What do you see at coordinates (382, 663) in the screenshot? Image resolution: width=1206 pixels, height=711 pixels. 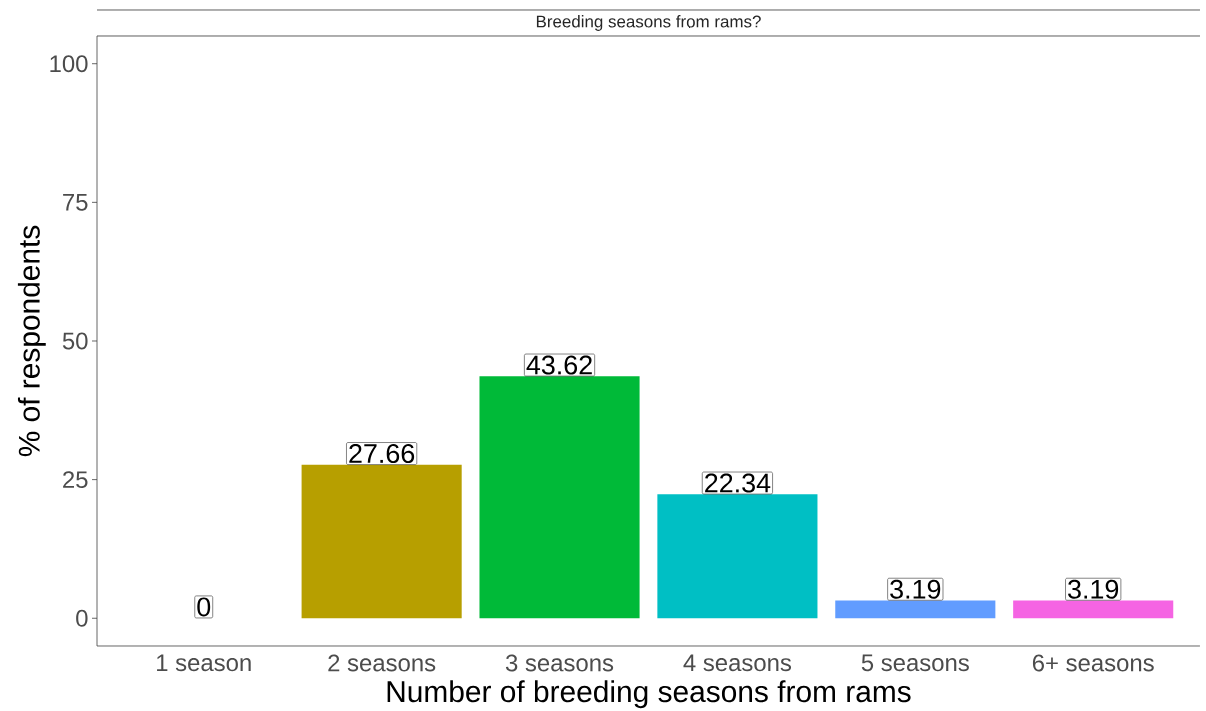 I see `x-tick-label: 2 seasons` at bounding box center [382, 663].